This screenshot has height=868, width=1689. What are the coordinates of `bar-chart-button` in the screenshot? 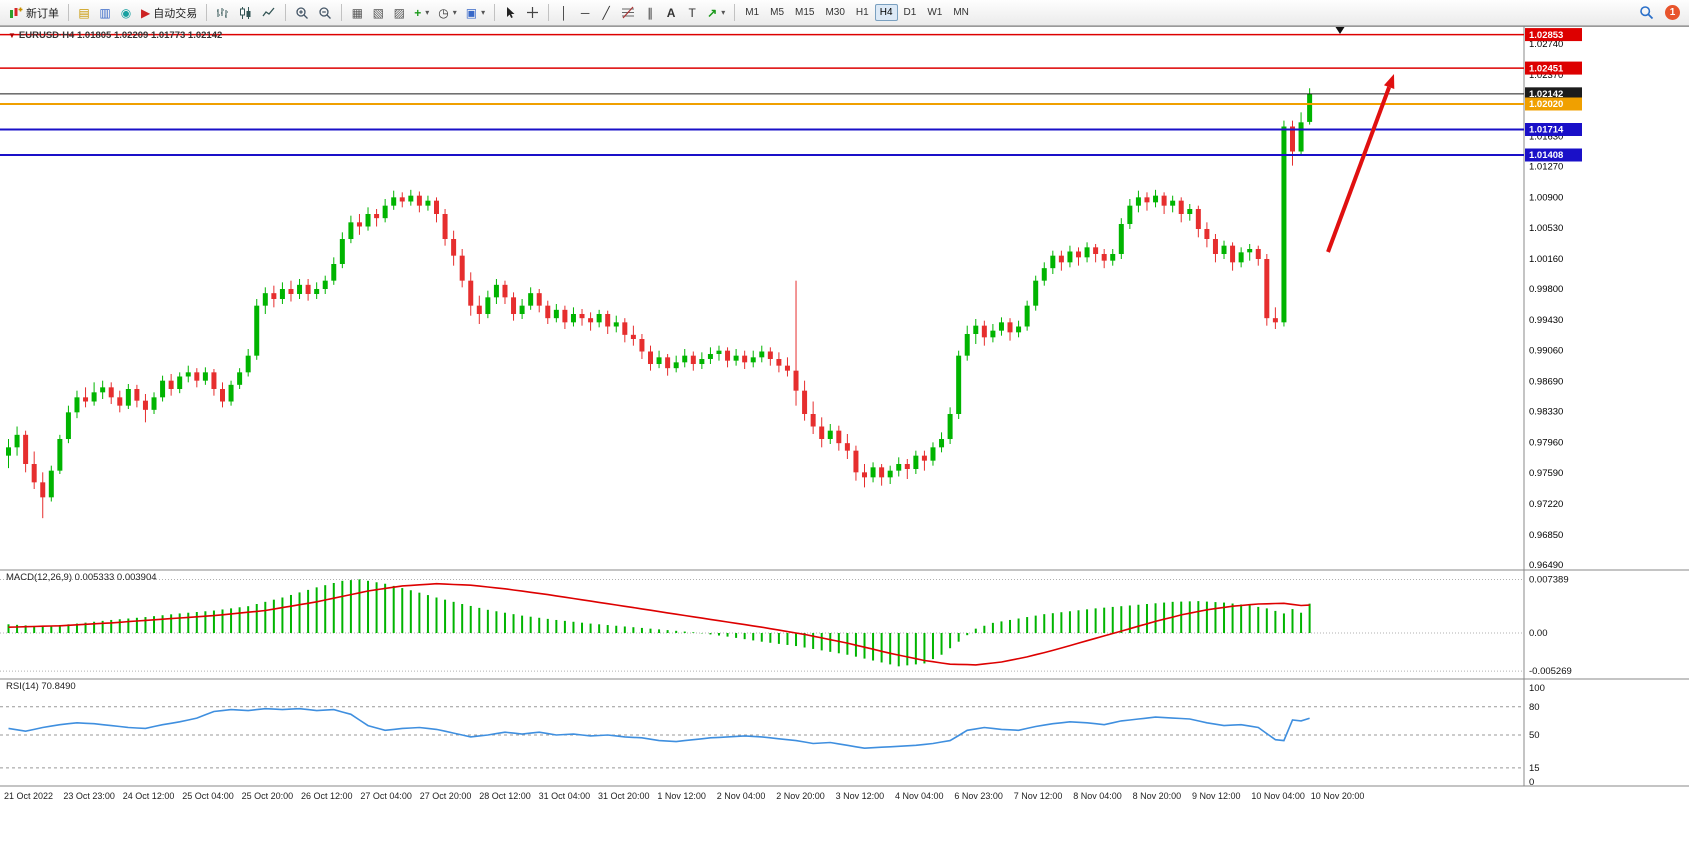 It's located at (223, 13).